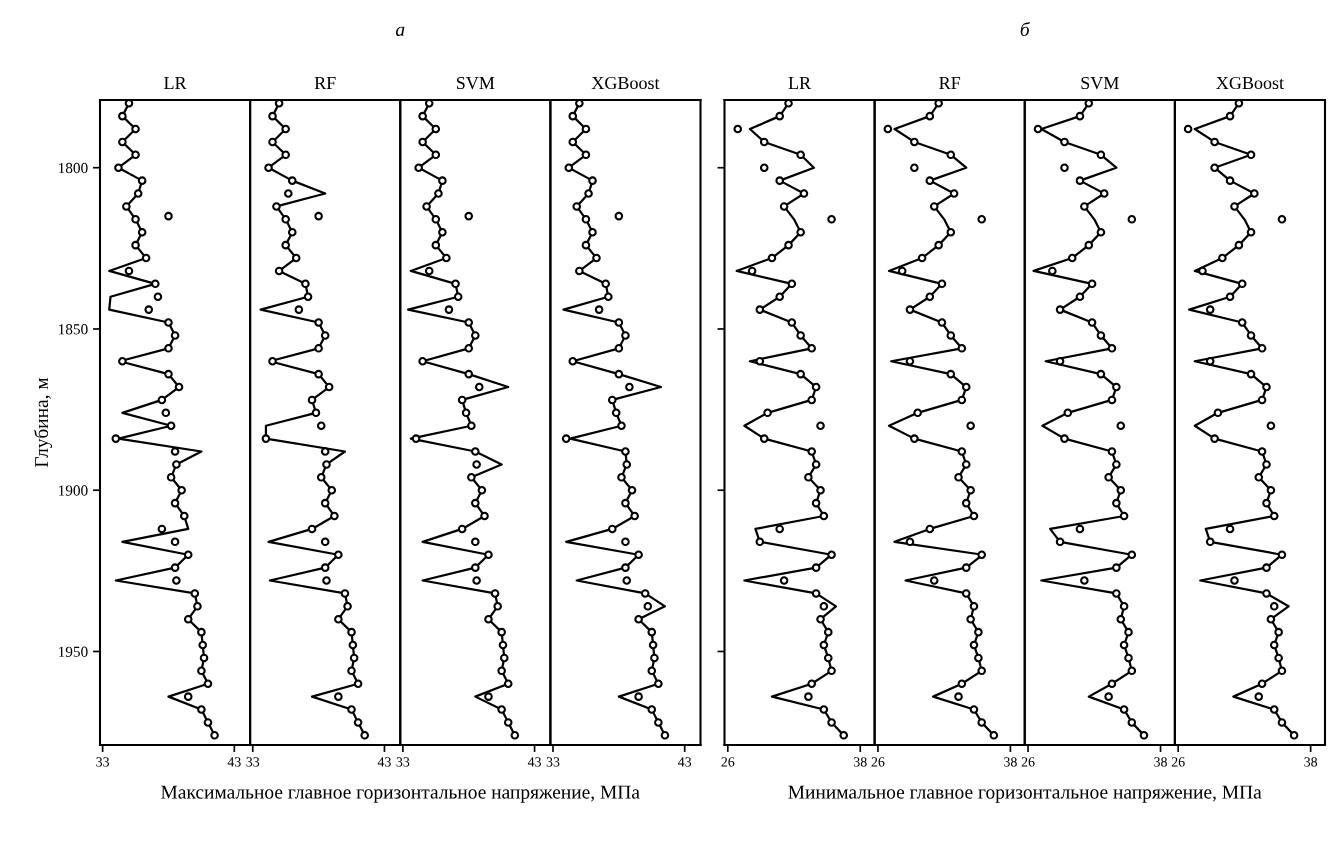 Image resolution: width=1329 pixels, height=855 pixels. What do you see at coordinates (253, 762) in the screenshot?
I see `x-tick-label: 33` at bounding box center [253, 762].